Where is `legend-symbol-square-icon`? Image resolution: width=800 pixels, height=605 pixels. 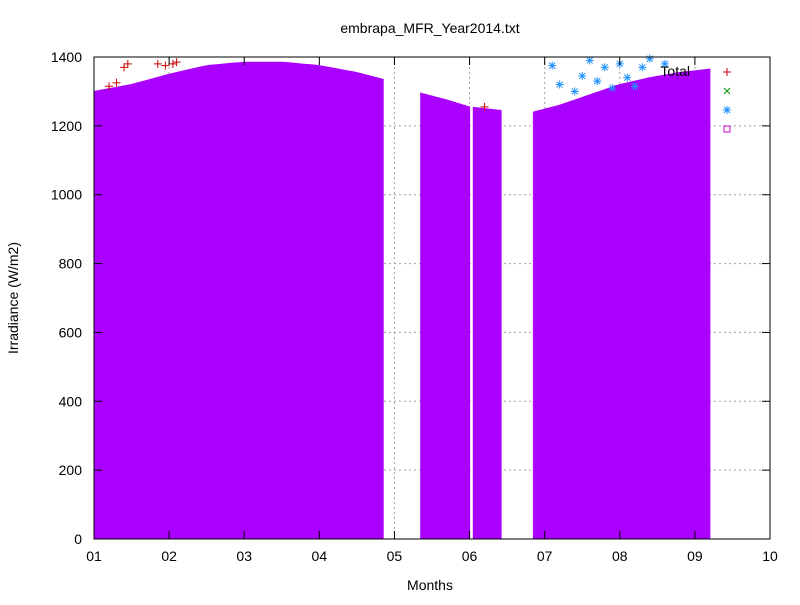 legend-symbol-square-icon is located at coordinates (727, 129).